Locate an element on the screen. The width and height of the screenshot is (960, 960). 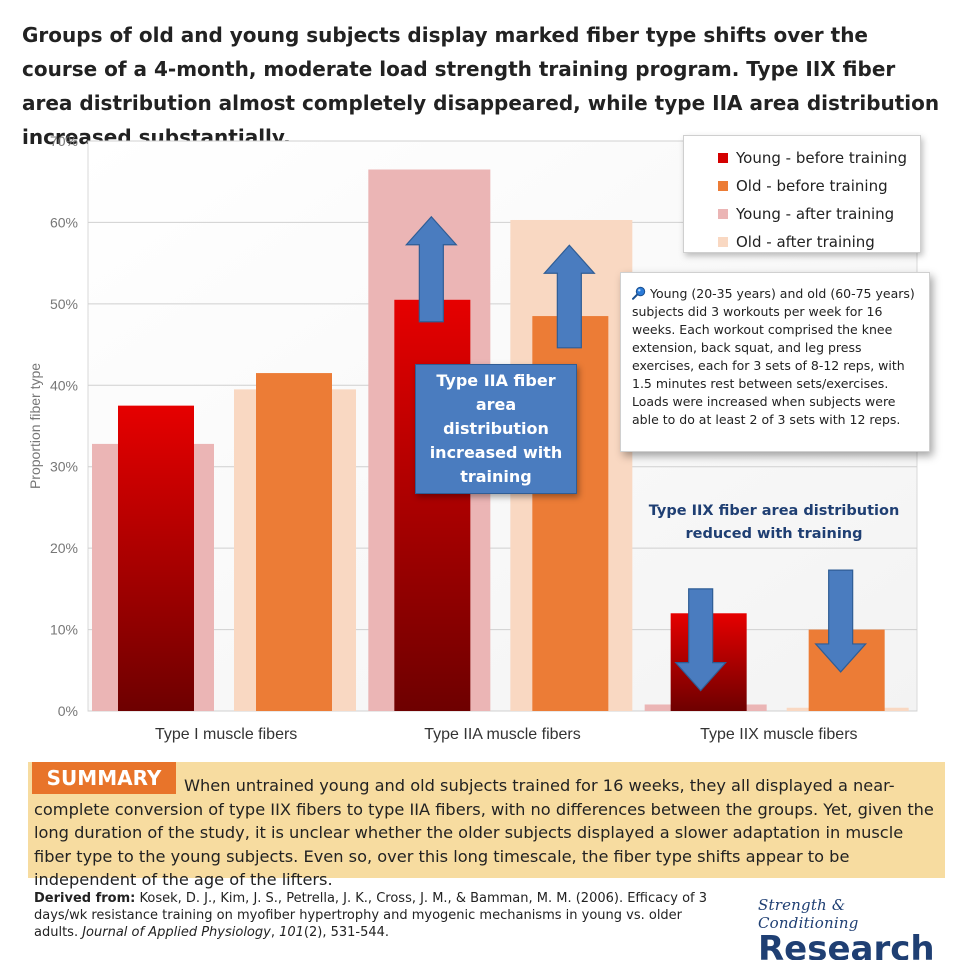
brand-tagline: Strength & Conditioning is located at coordinates (808, 914).